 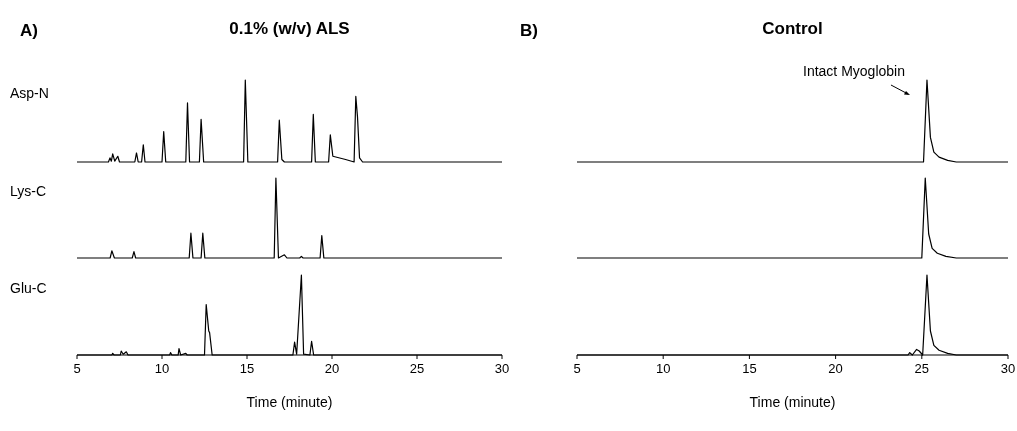 What do you see at coordinates (29, 30) in the screenshot?
I see `text: A)` at bounding box center [29, 30].